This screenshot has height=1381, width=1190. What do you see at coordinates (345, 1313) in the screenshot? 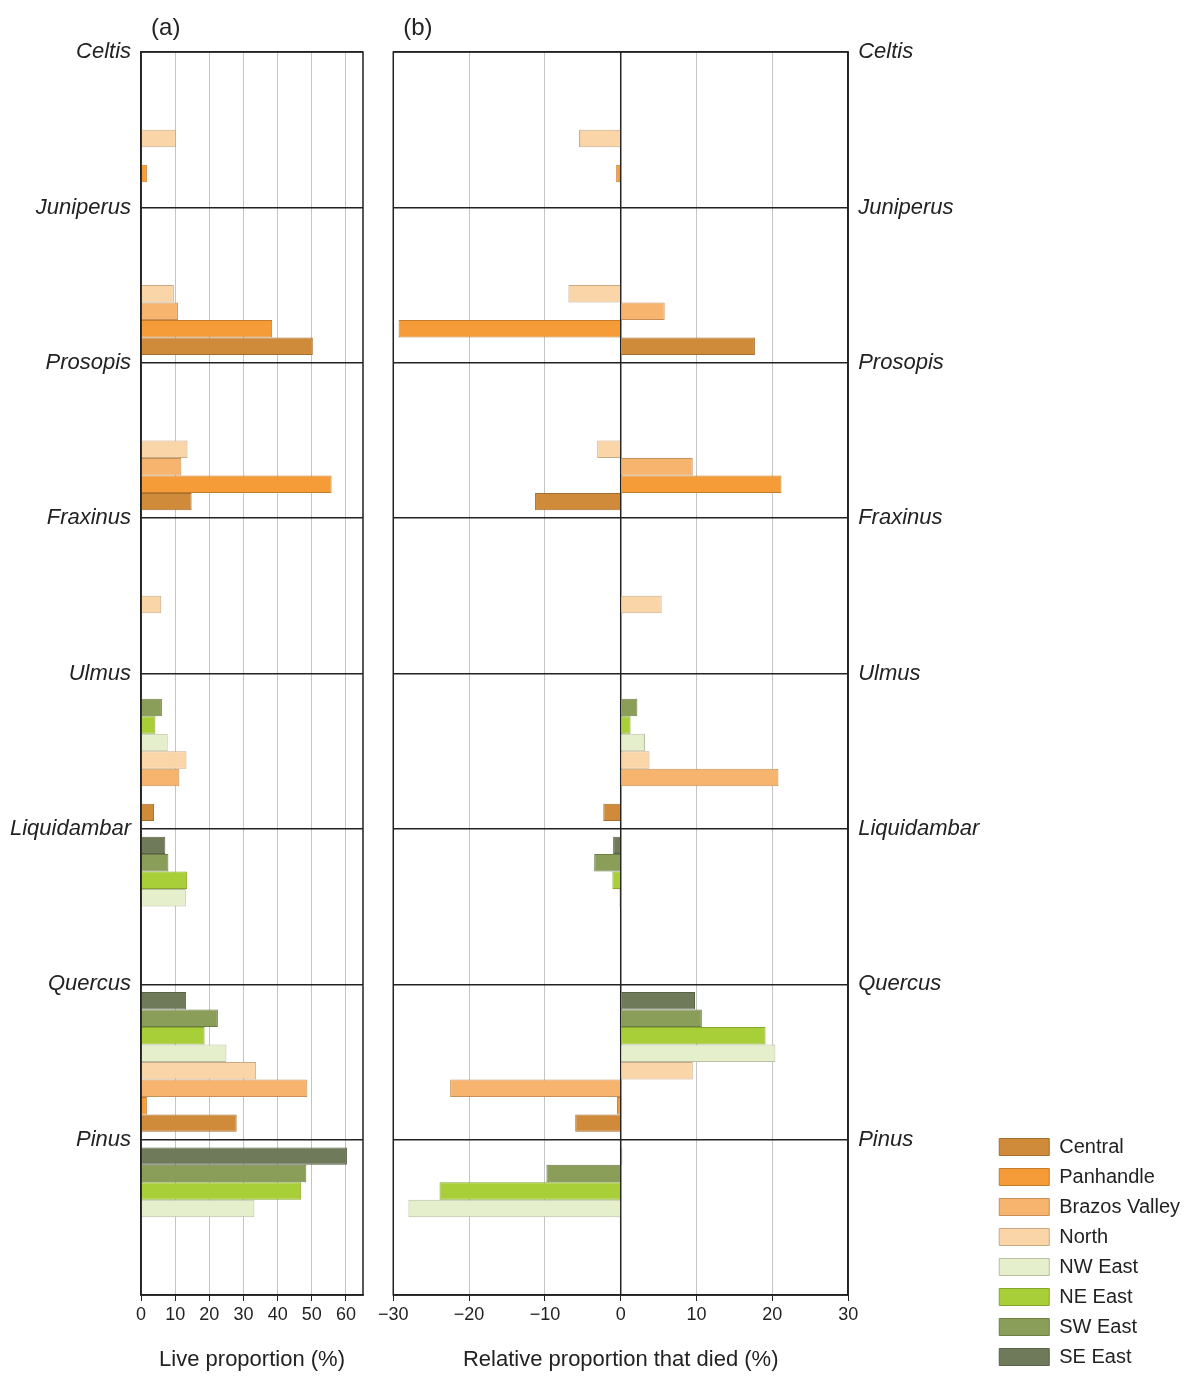
I see `x-tick-label: 60` at bounding box center [345, 1313].